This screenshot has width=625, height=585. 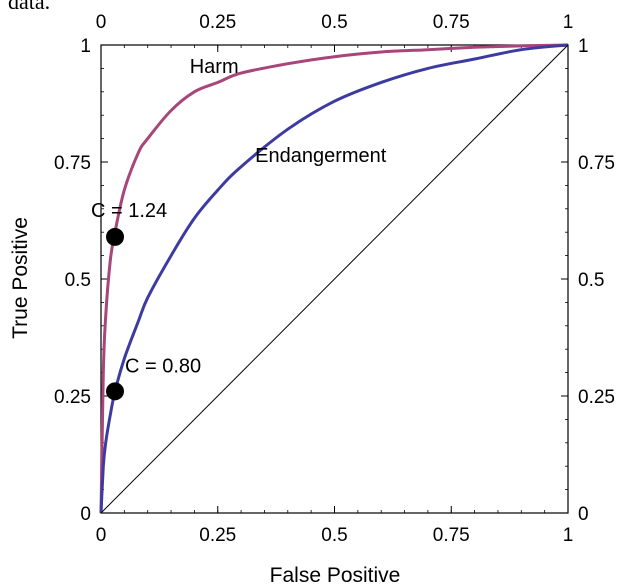 I want to click on operating-point-label: C = 1.24, so click(x=129, y=211).